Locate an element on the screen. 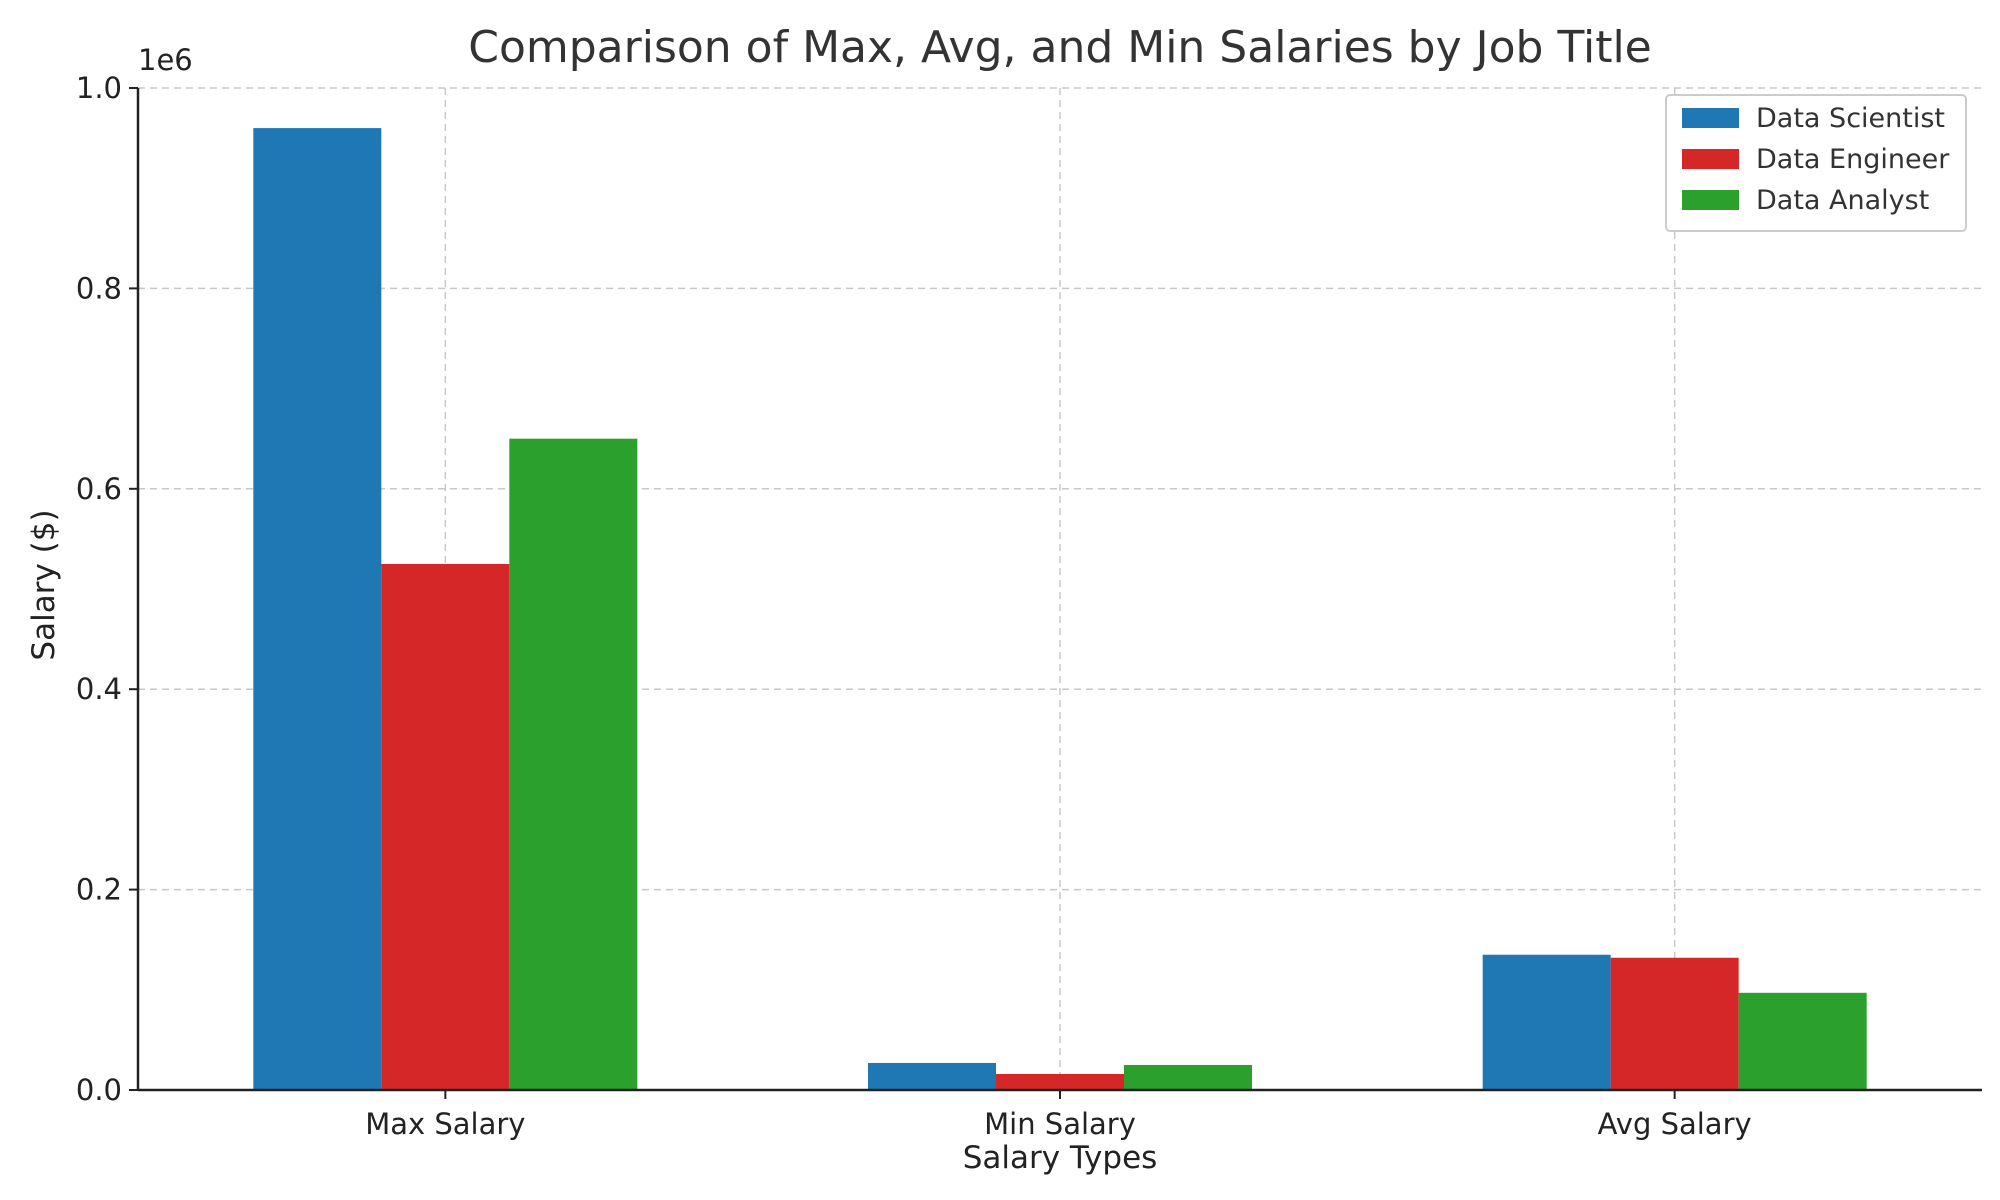 This screenshot has width=2000, height=1200. bar-data-scientist-max-salary is located at coordinates (317, 609).